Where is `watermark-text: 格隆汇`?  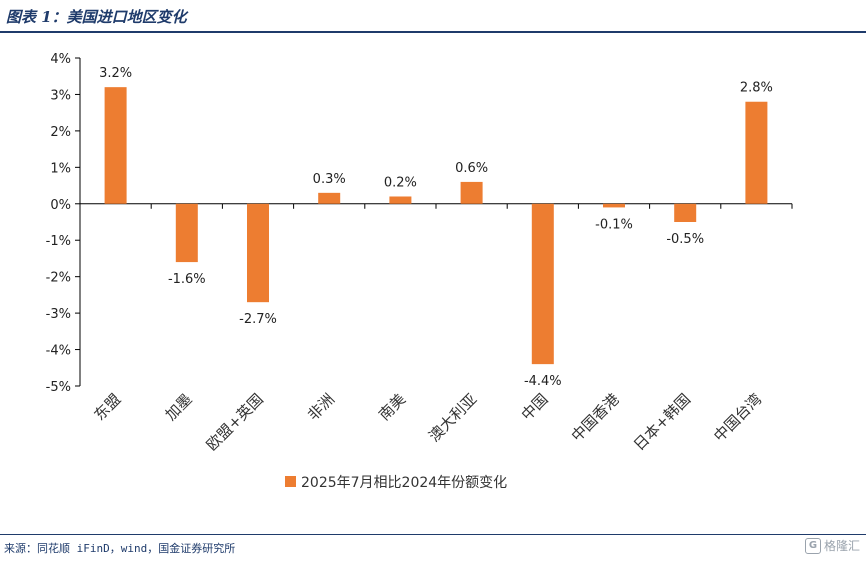 watermark-text: 格隆汇 is located at coordinates (841, 546).